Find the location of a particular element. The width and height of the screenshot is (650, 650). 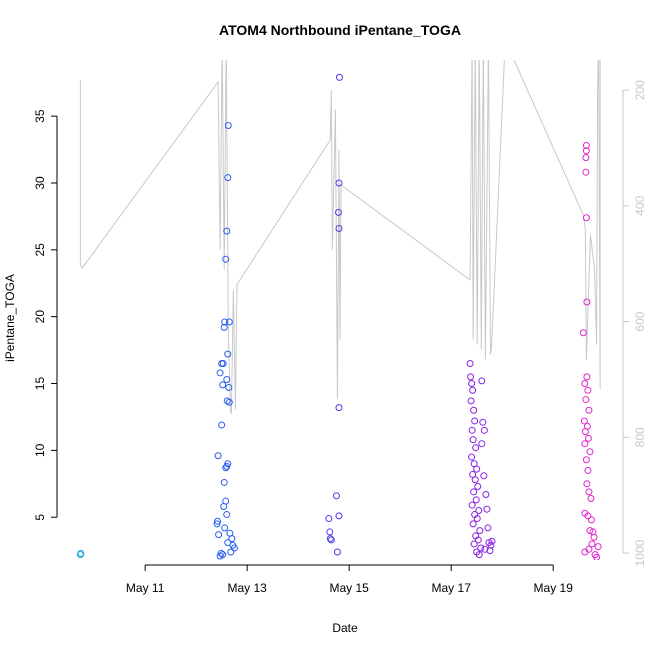

y2-tick-label: 1000 is located at coordinates (640, 552).